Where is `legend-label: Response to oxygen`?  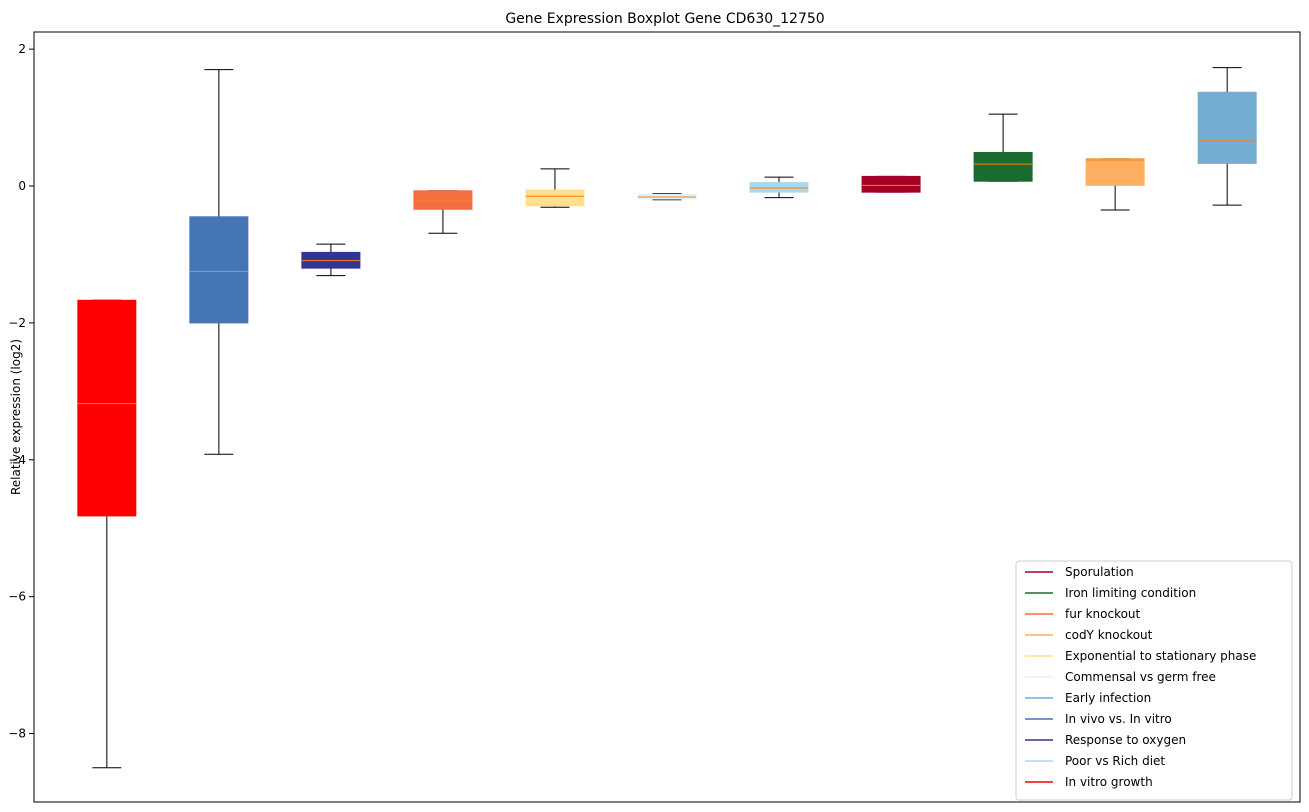
legend-label: Response to oxygen is located at coordinates (1125, 740).